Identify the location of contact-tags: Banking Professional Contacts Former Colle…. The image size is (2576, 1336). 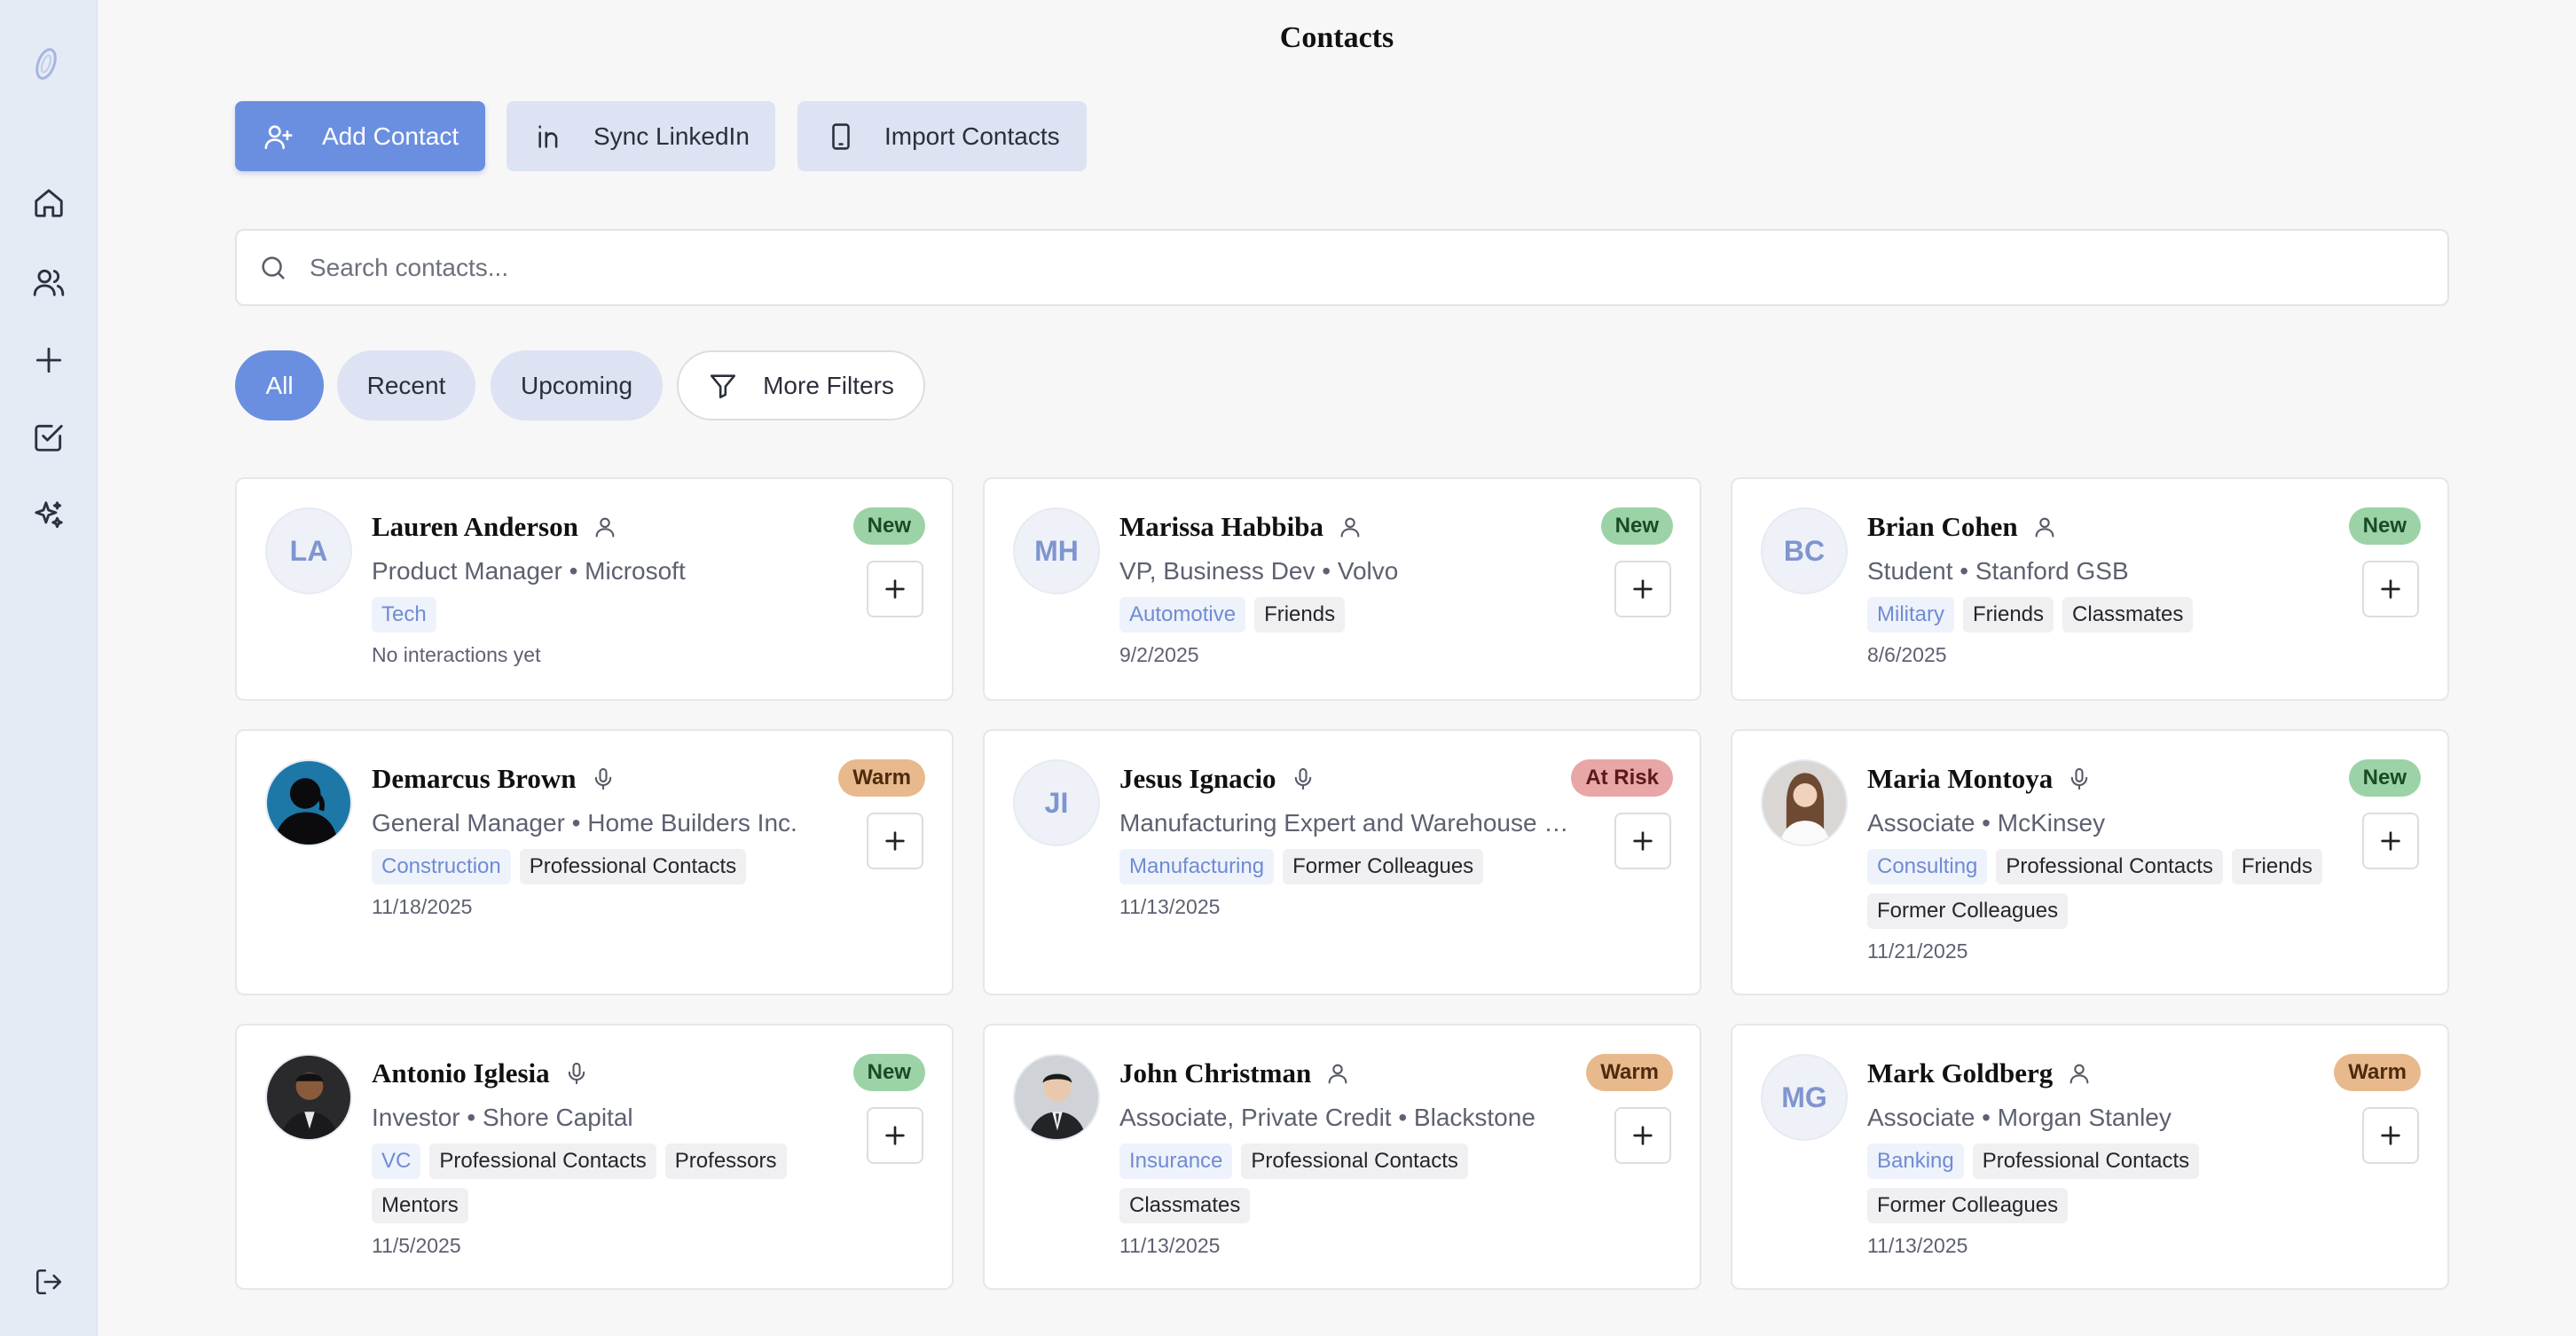
(2098, 1183).